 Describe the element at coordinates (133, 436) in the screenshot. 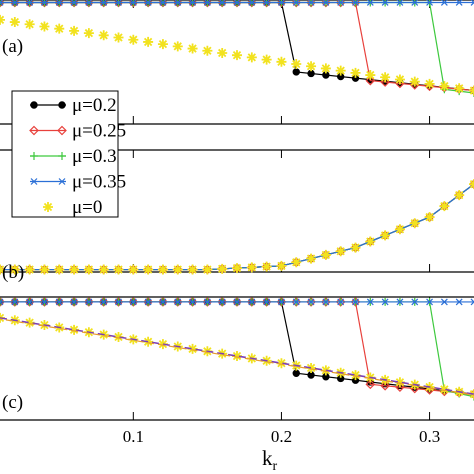

I see `x-tick-label: 0.1` at that location.